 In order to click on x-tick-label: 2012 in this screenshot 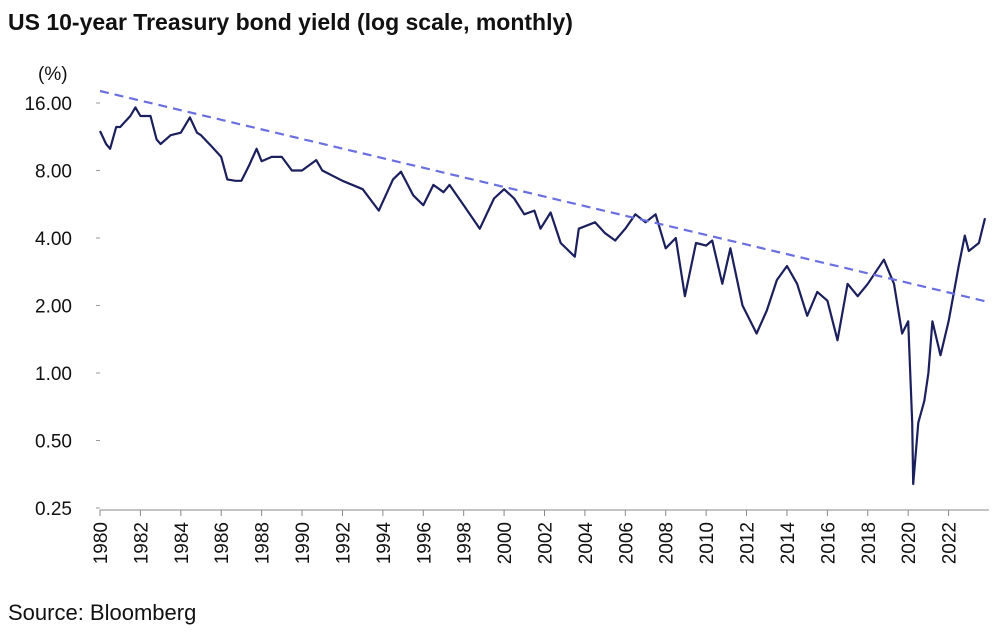, I will do `click(748, 543)`.